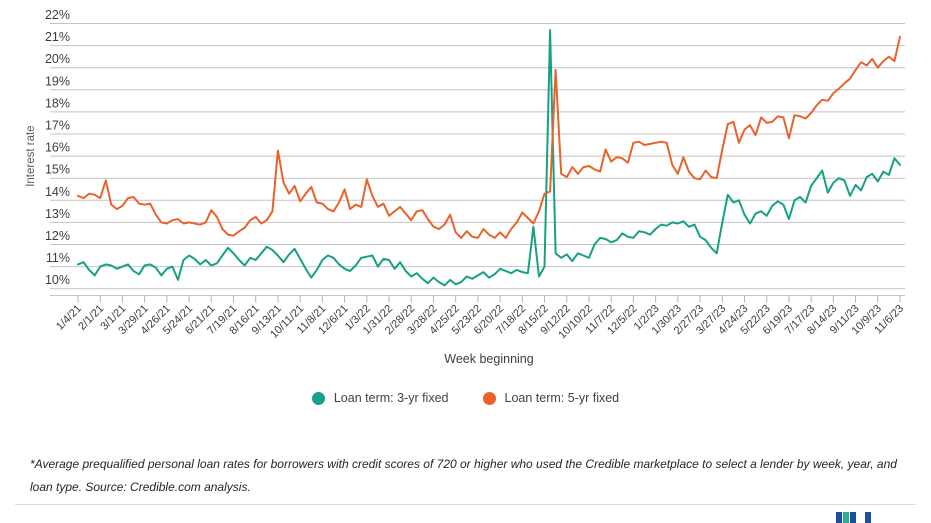 The width and height of the screenshot is (931, 523). Describe the element at coordinates (562, 398) in the screenshot. I see `legend-label-5yr: Loan term: 5-yr fixed` at that location.